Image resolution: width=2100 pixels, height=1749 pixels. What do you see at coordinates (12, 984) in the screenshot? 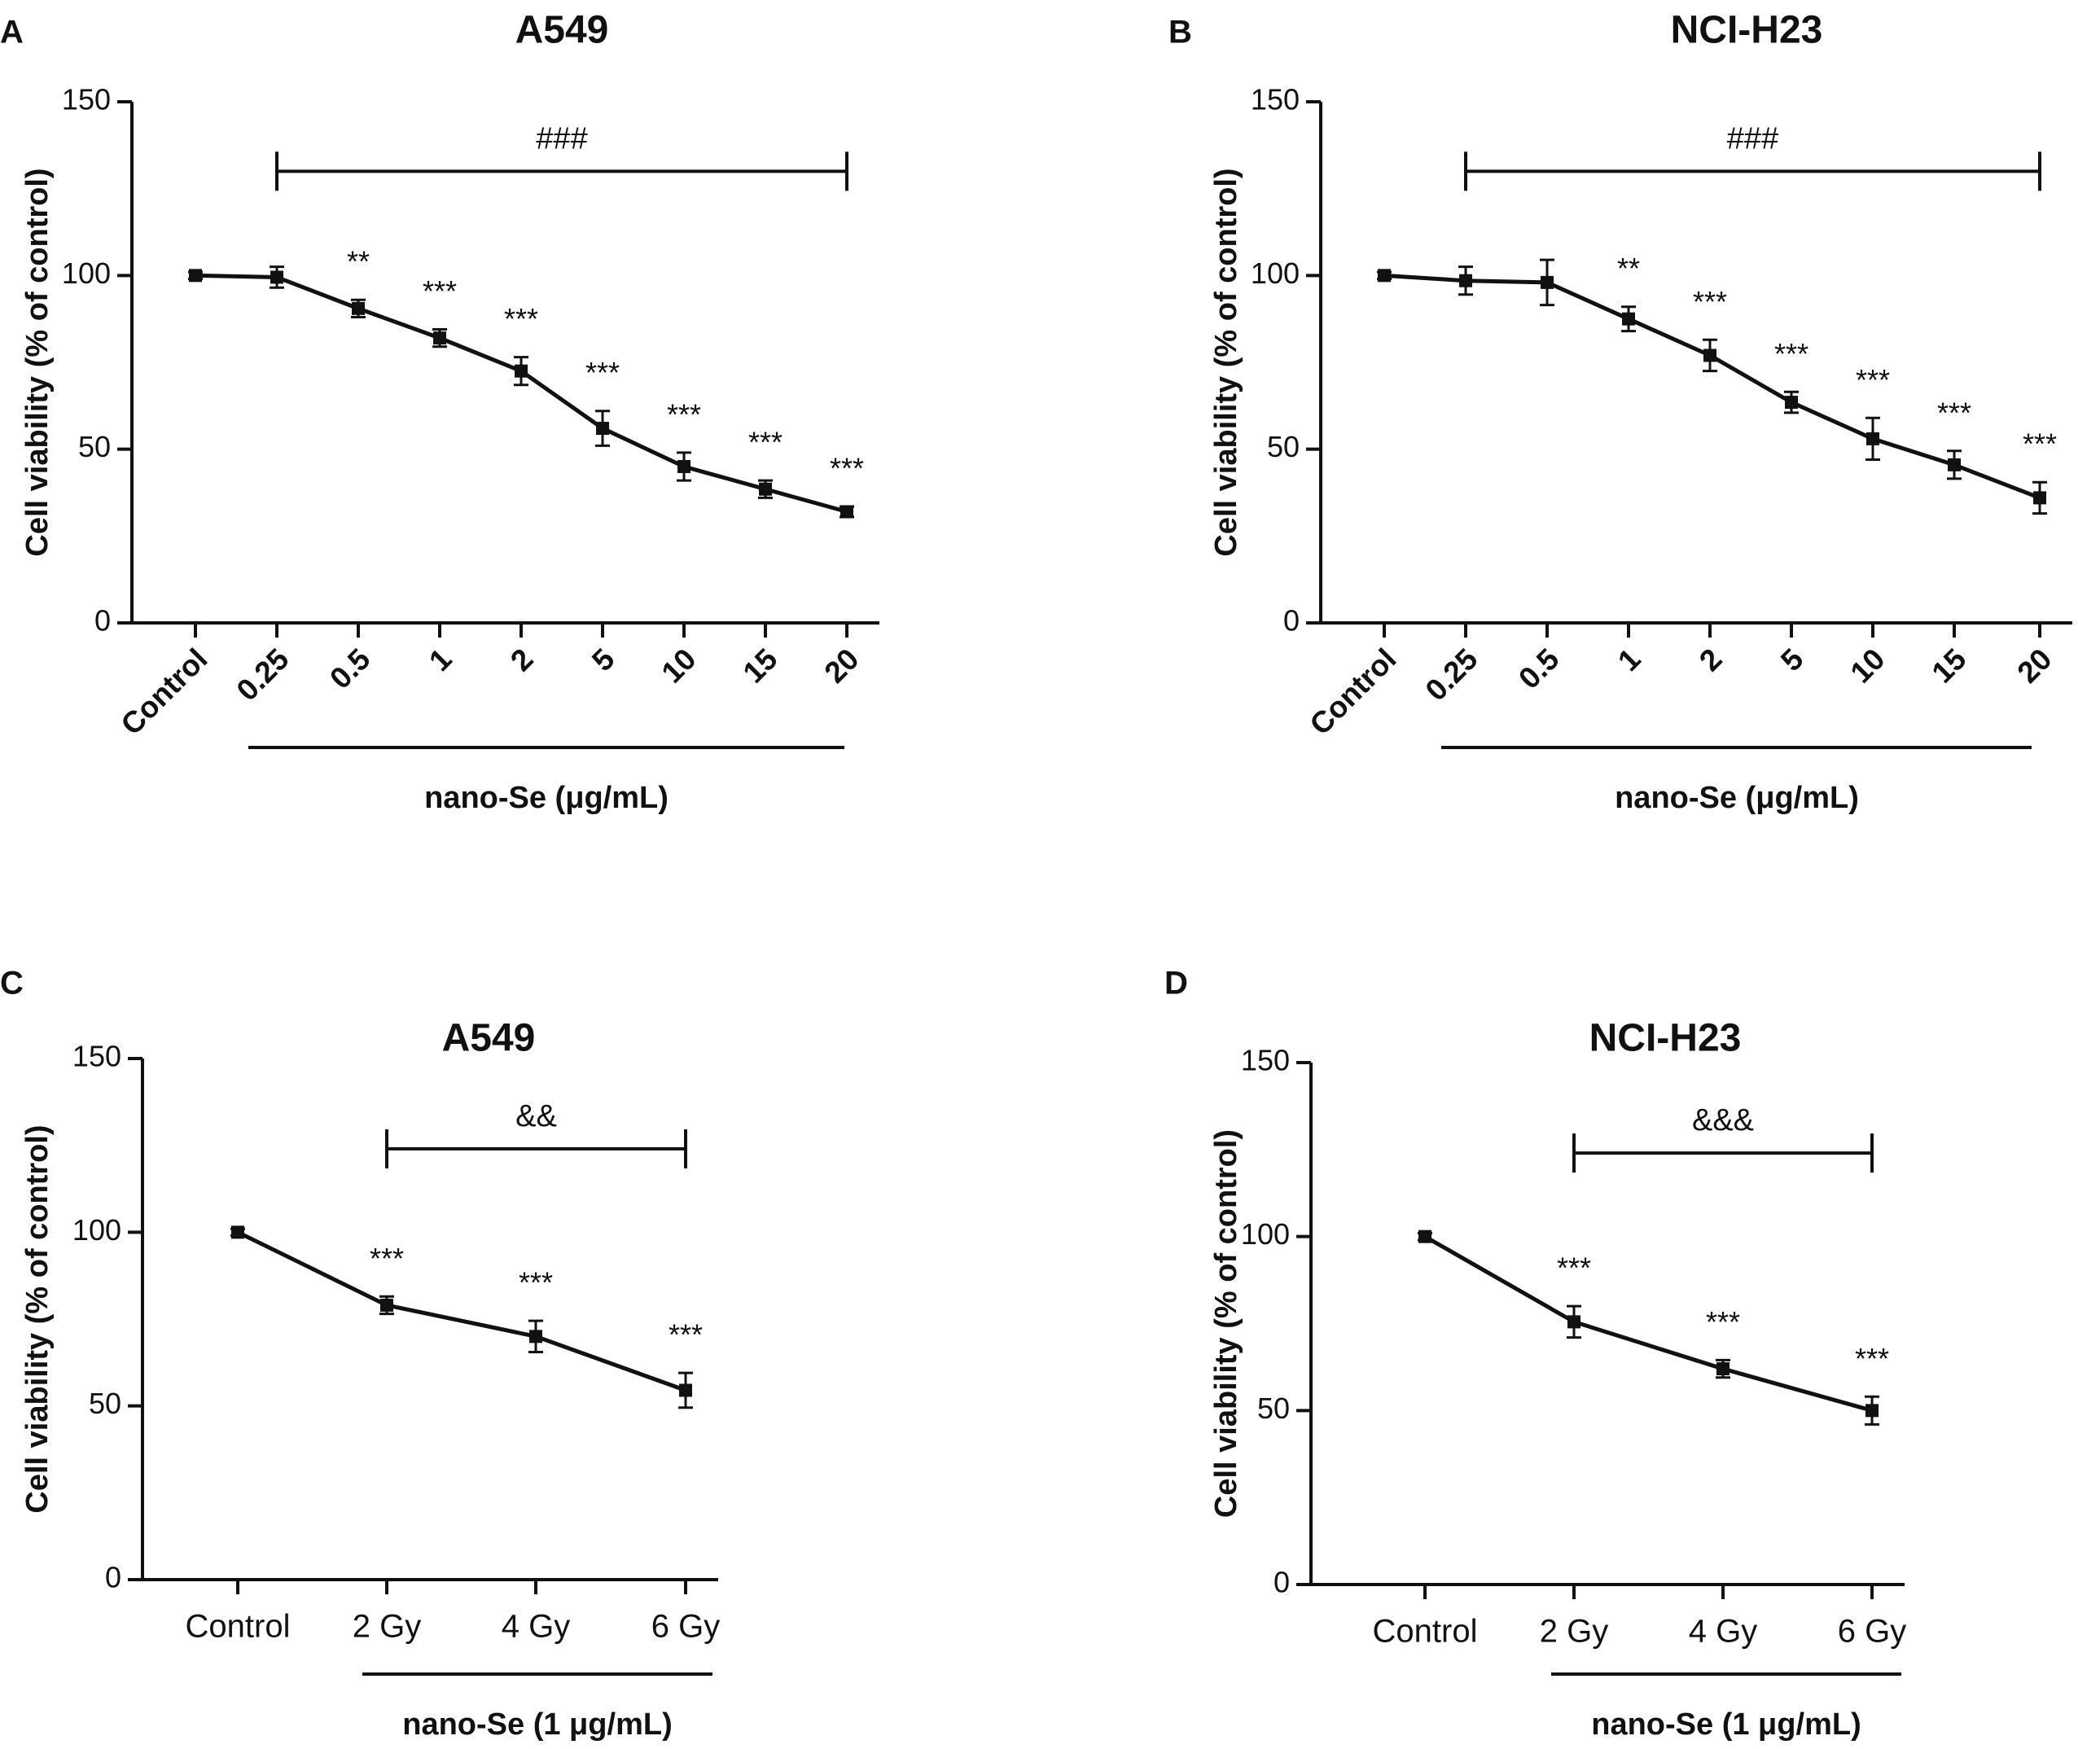
I see `panel-letter: C` at bounding box center [12, 984].